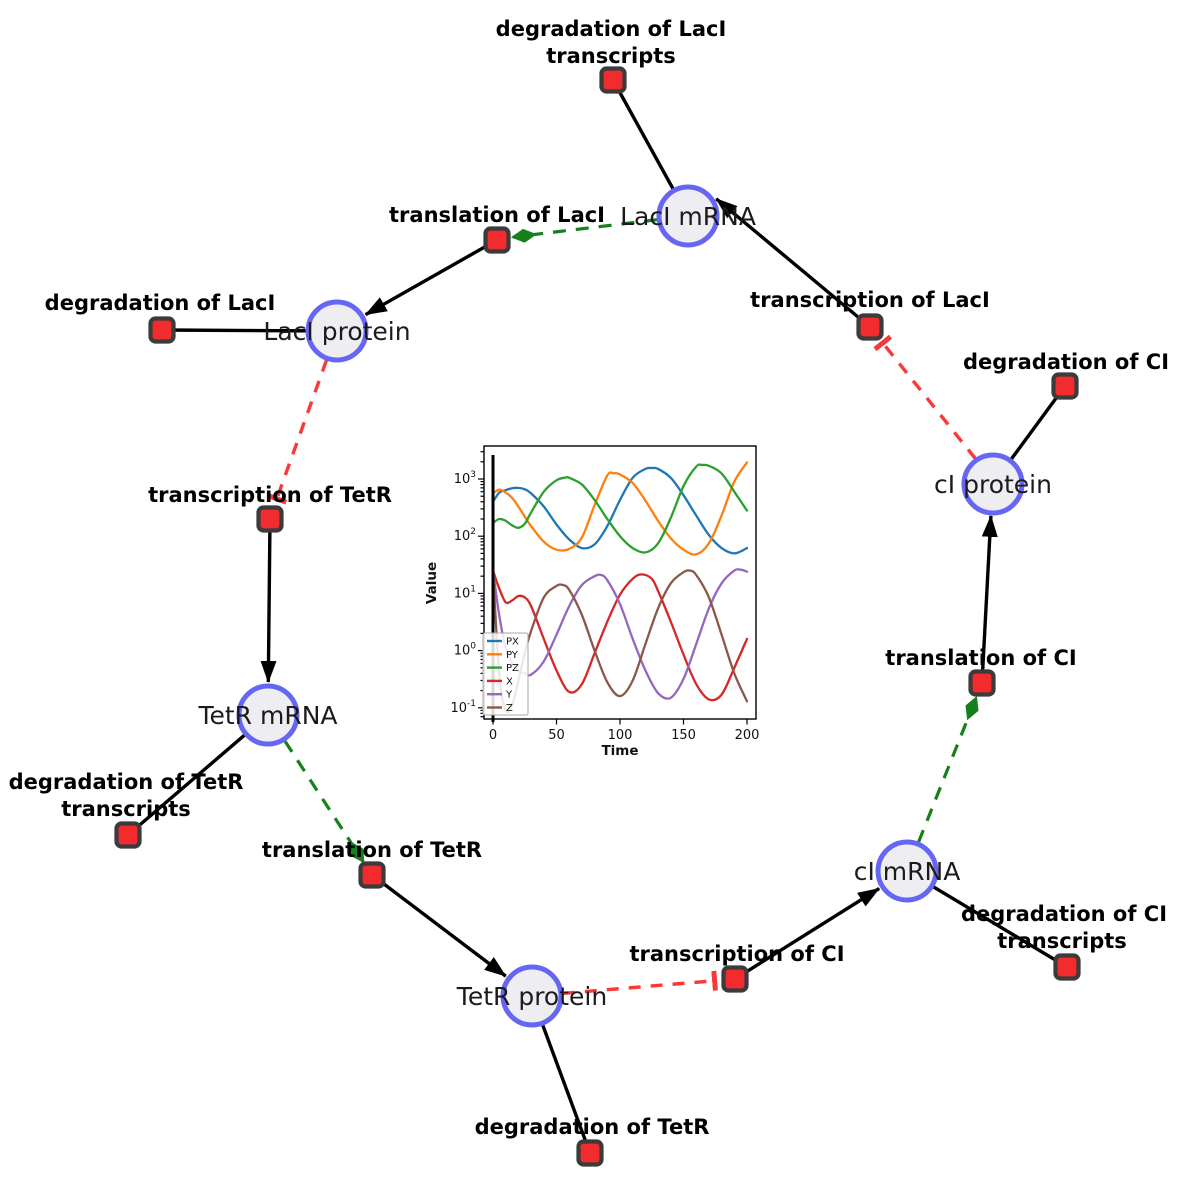 The width and height of the screenshot is (1189, 1200). I want to click on species-node-laci-protein: LacI protein, so click(337, 331).